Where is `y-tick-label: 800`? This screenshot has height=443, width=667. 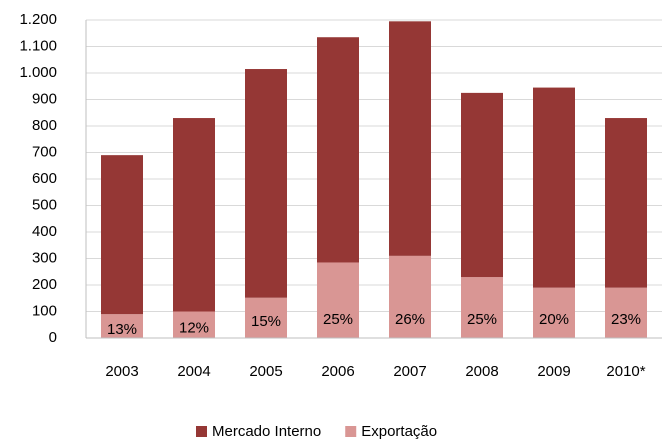
y-tick-label: 800 is located at coordinates (44, 125).